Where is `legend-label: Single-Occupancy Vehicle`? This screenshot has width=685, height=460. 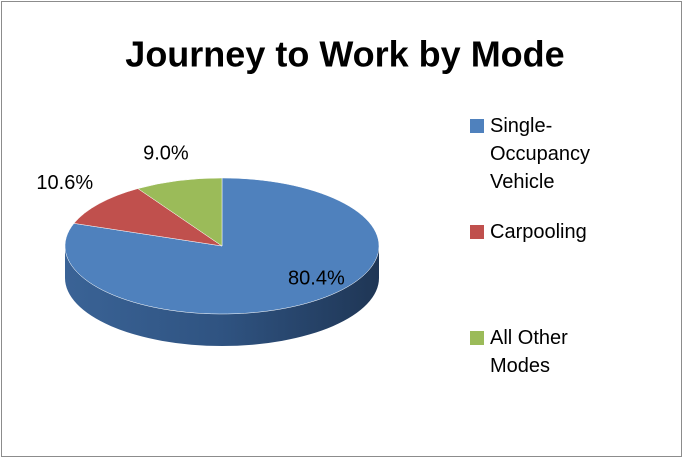
legend-label: Single-Occupancy Vehicle is located at coordinates (540, 154).